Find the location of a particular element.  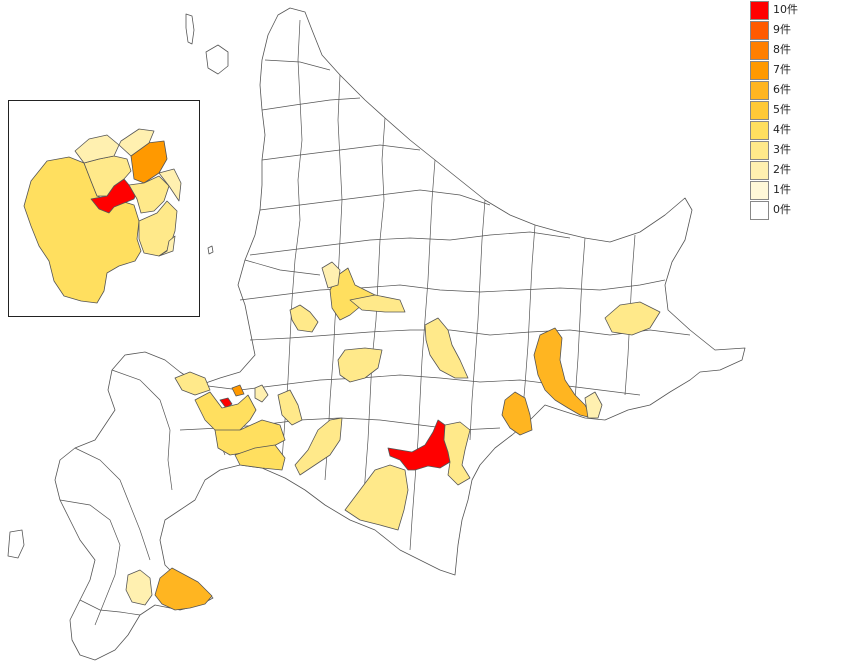

muni-3-taiki is located at coordinates (457, 453).